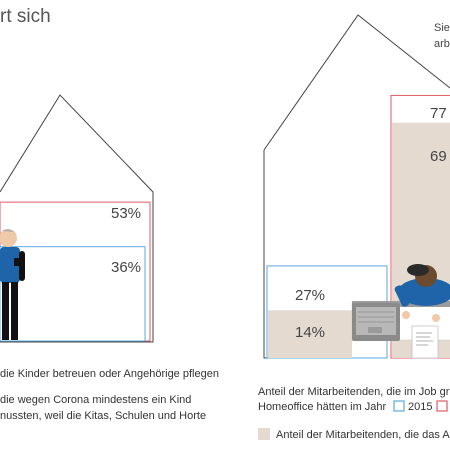  Describe the element at coordinates (12, 284) in the screenshot. I see `person-standing` at that location.